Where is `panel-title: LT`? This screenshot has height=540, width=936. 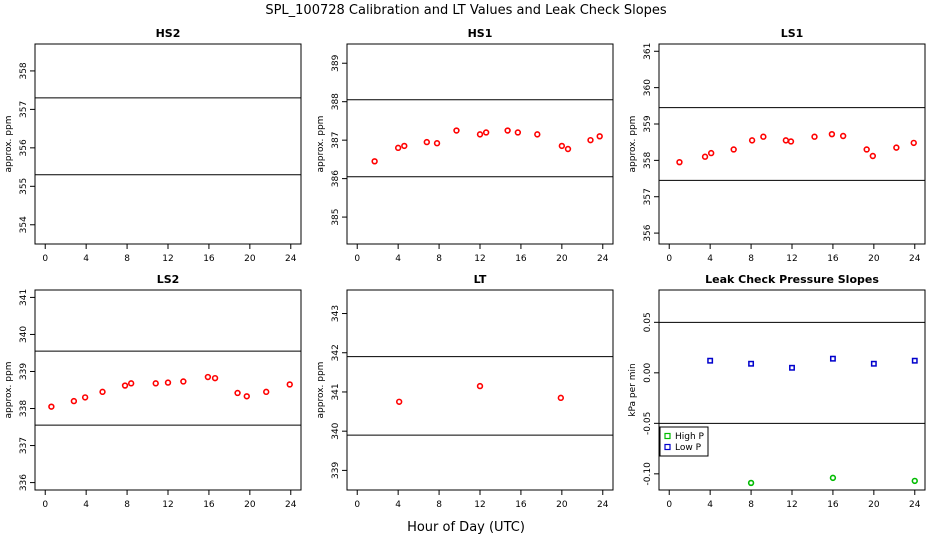 panel-title: LT is located at coordinates (480, 279).